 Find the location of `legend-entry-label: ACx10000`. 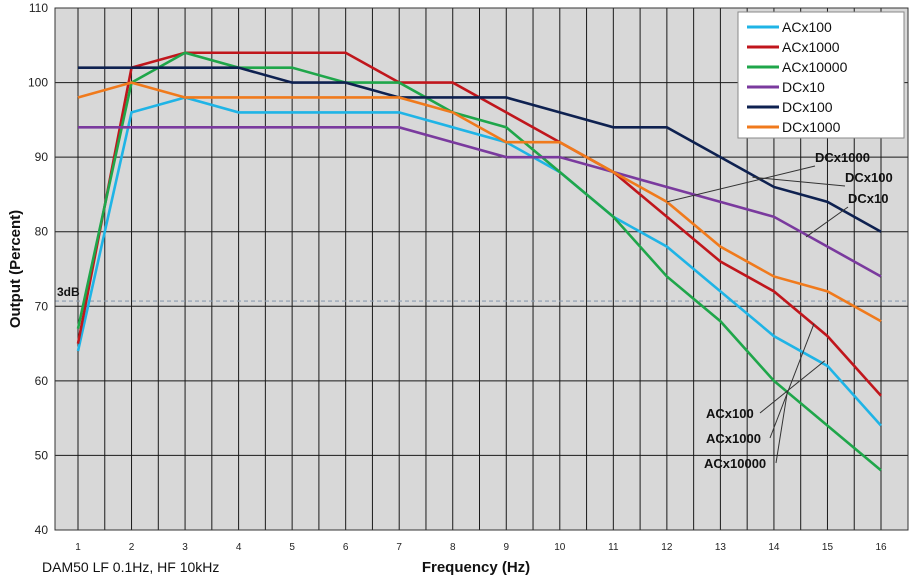

legend-entry-label: ACx10000 is located at coordinates (815, 67).